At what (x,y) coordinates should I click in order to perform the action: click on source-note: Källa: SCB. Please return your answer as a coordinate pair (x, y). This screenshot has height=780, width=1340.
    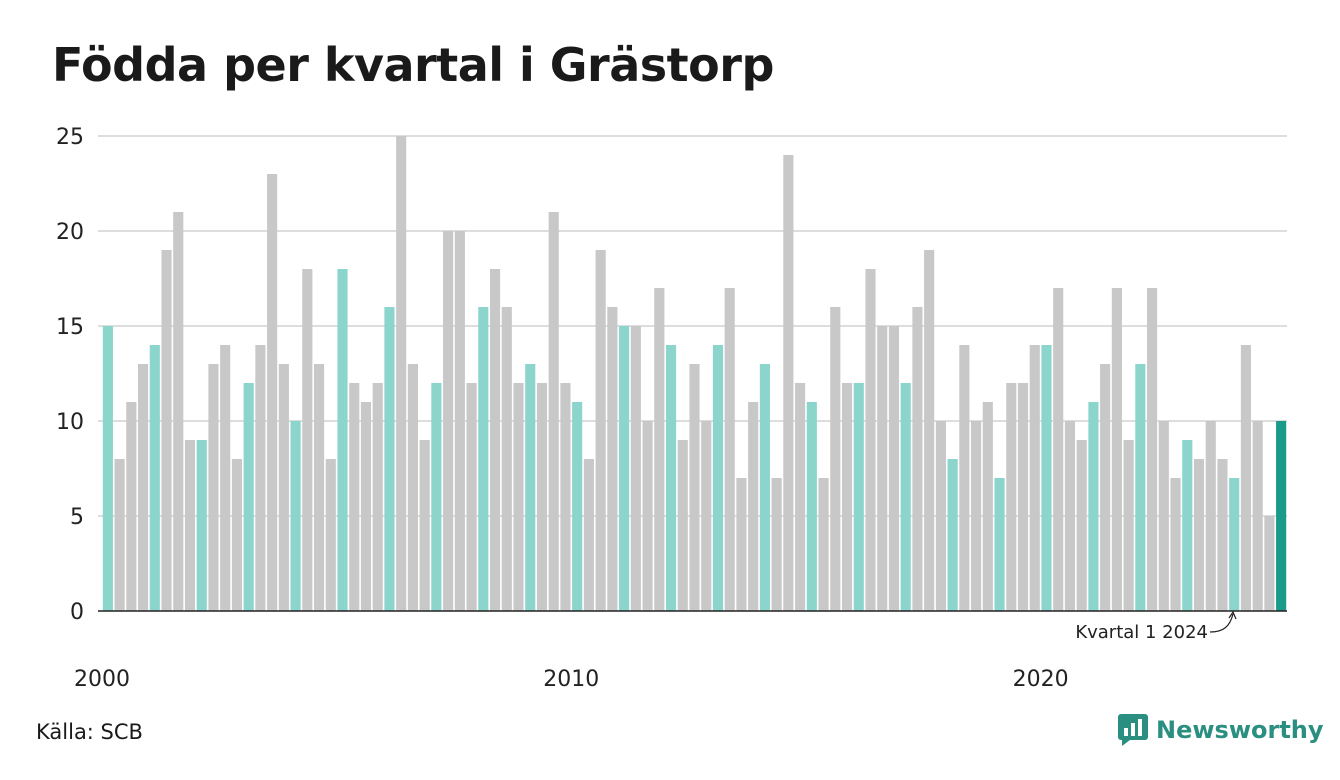
    Looking at the image, I should click on (89, 732).